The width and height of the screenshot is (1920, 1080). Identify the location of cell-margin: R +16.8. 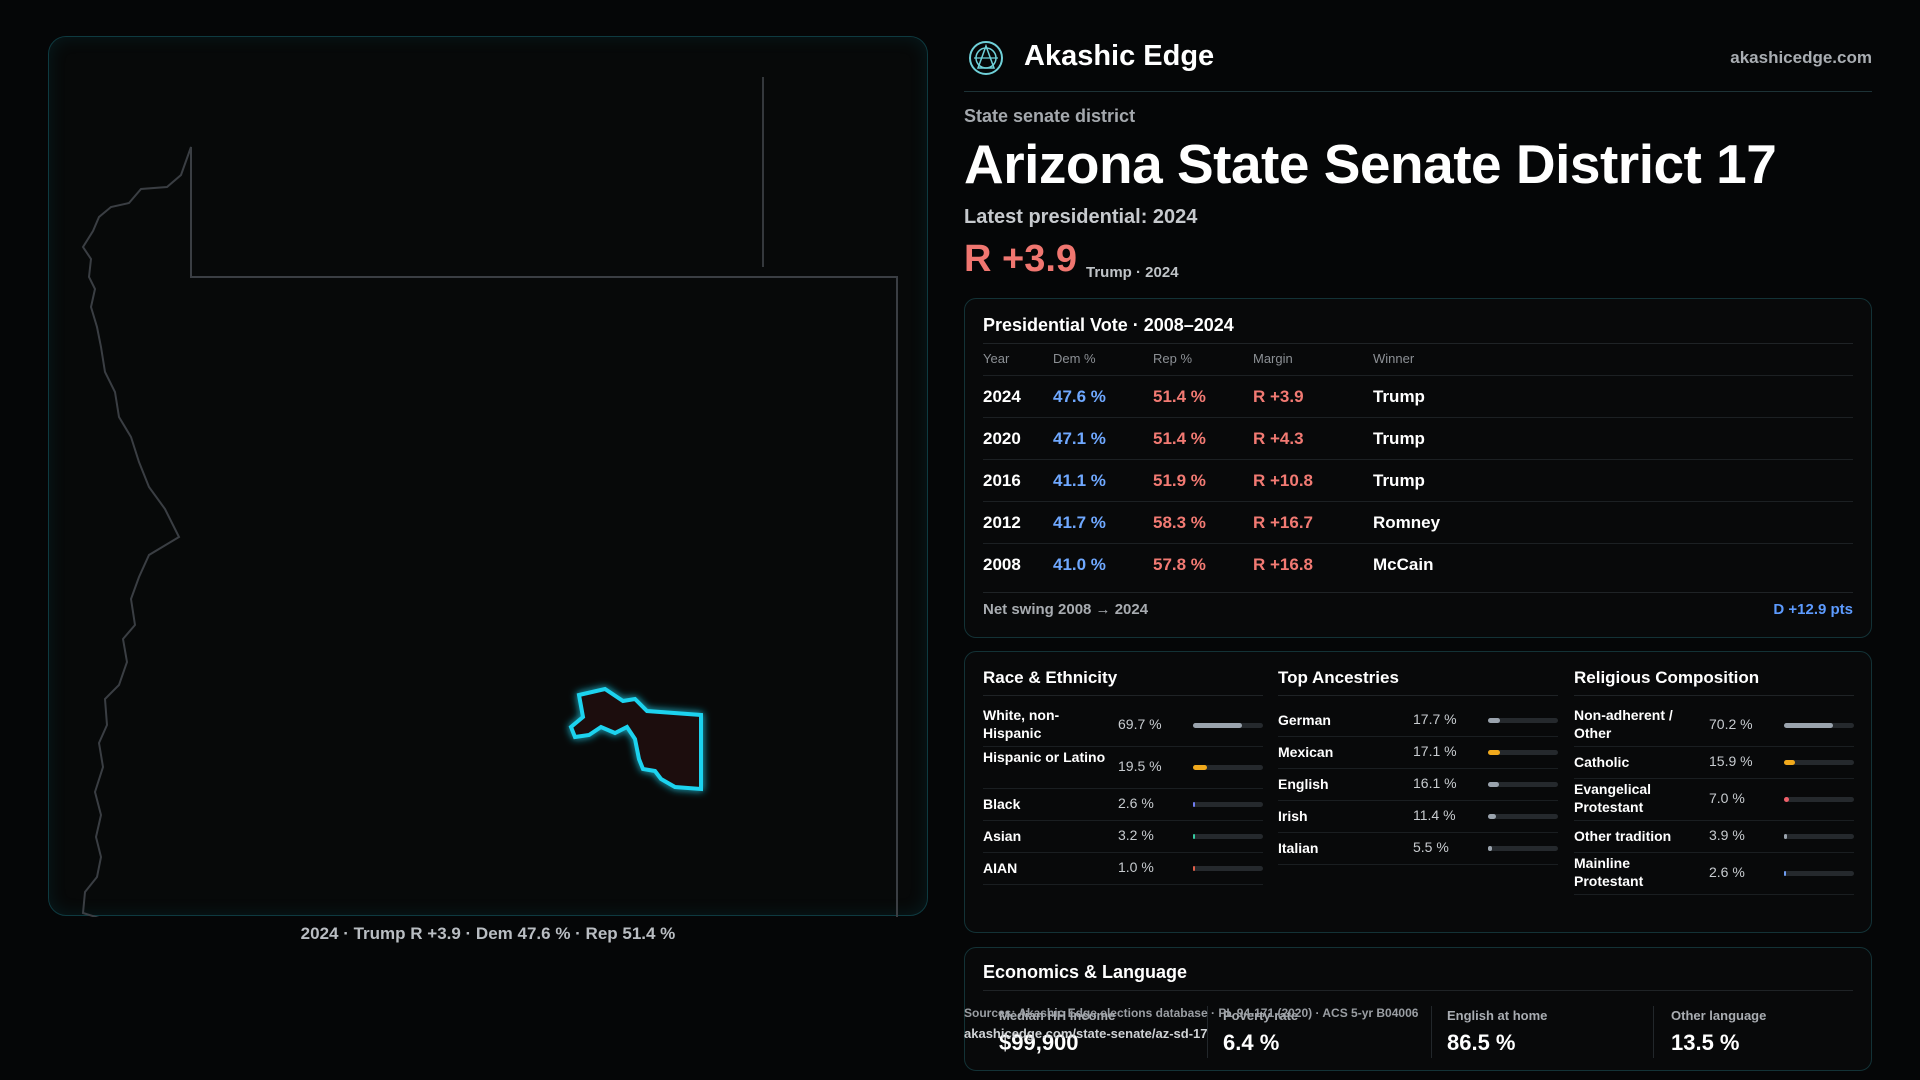
(1283, 564).